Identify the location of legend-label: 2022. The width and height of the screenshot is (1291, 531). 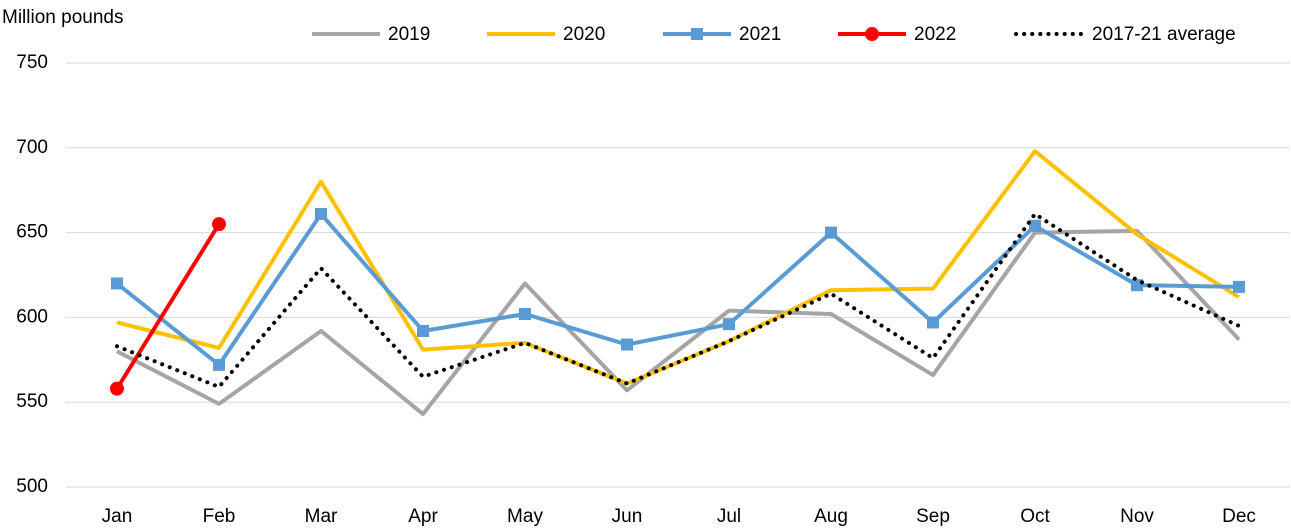
(935, 34).